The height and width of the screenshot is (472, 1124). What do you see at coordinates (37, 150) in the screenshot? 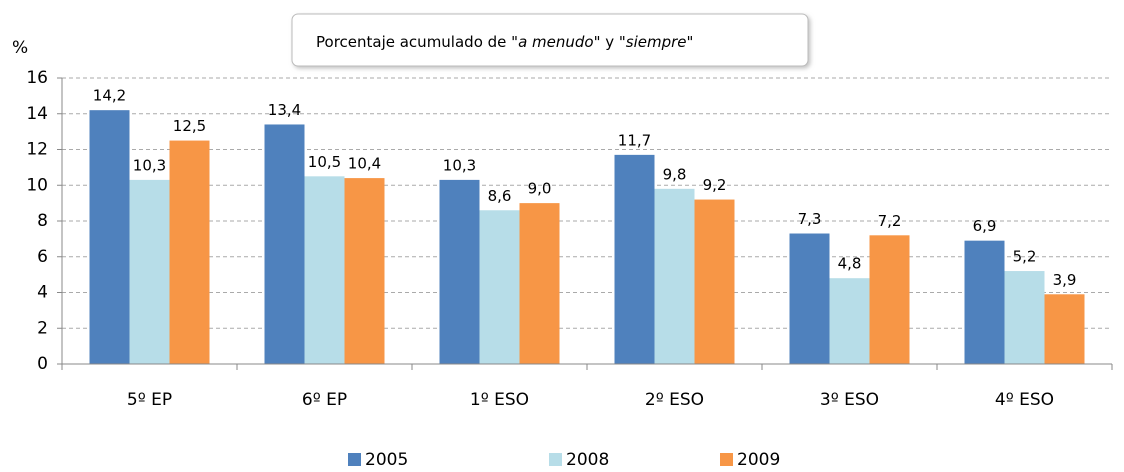
I see `y-tick-label: 12` at bounding box center [37, 150].